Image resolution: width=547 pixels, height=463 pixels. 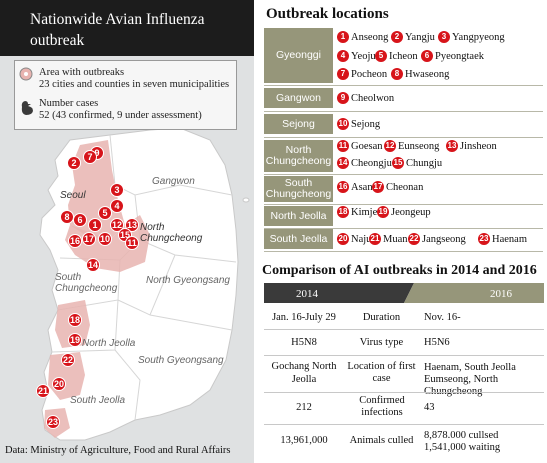 What do you see at coordinates (304, 317) in the screenshot?
I see `value-2014: Jan. 16-July 29` at bounding box center [304, 317].